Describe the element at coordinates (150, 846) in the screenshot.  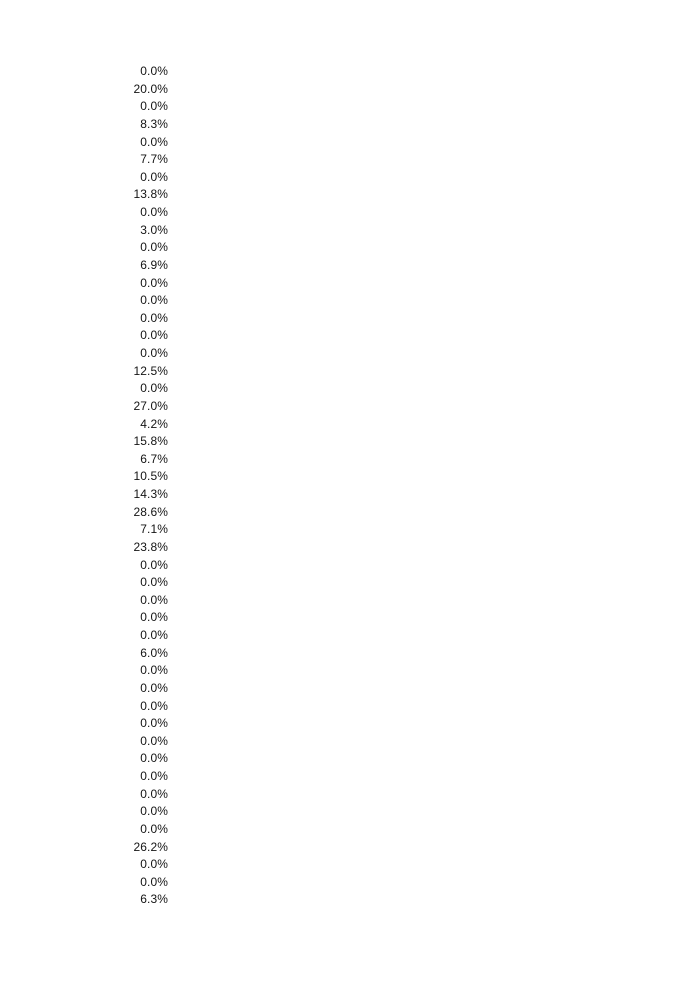
I see `percentage-value: 26.2%` at that location.